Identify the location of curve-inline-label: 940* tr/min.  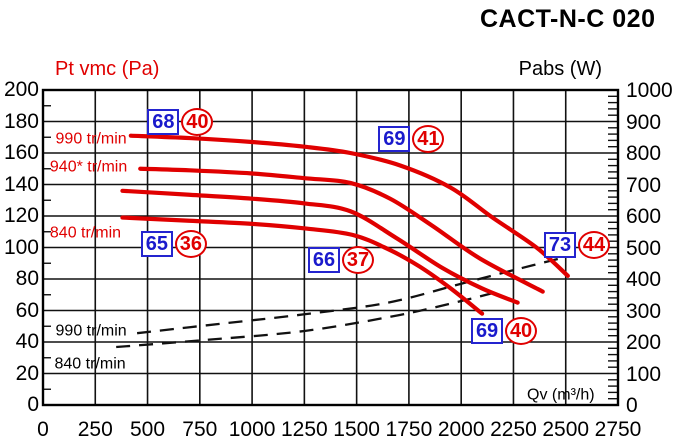
(88, 167).